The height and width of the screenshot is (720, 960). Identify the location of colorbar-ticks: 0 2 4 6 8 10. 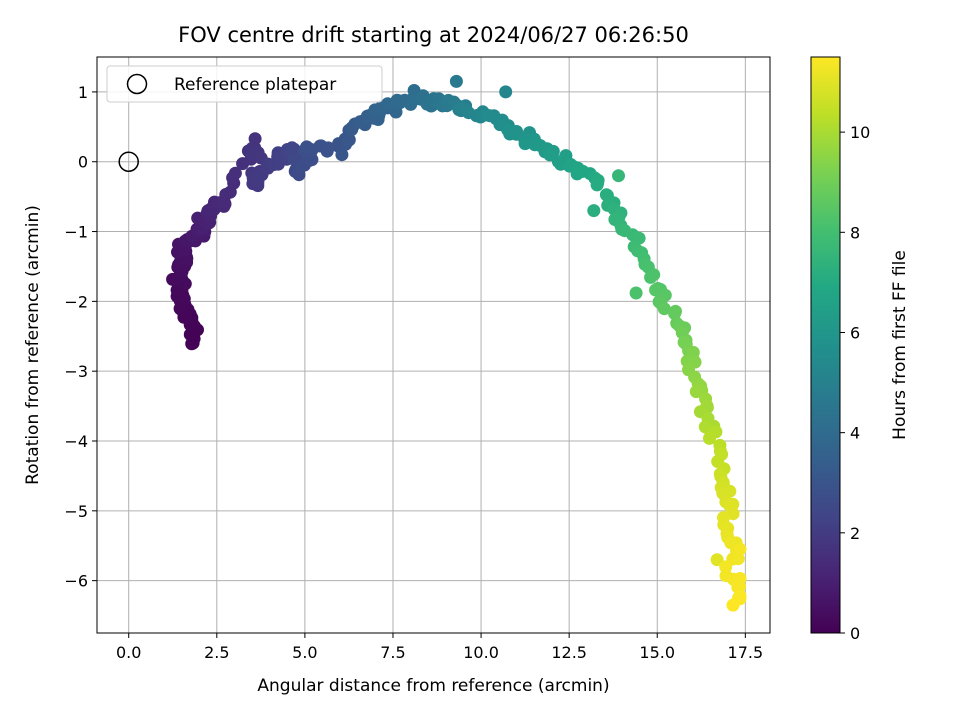
(855, 383).